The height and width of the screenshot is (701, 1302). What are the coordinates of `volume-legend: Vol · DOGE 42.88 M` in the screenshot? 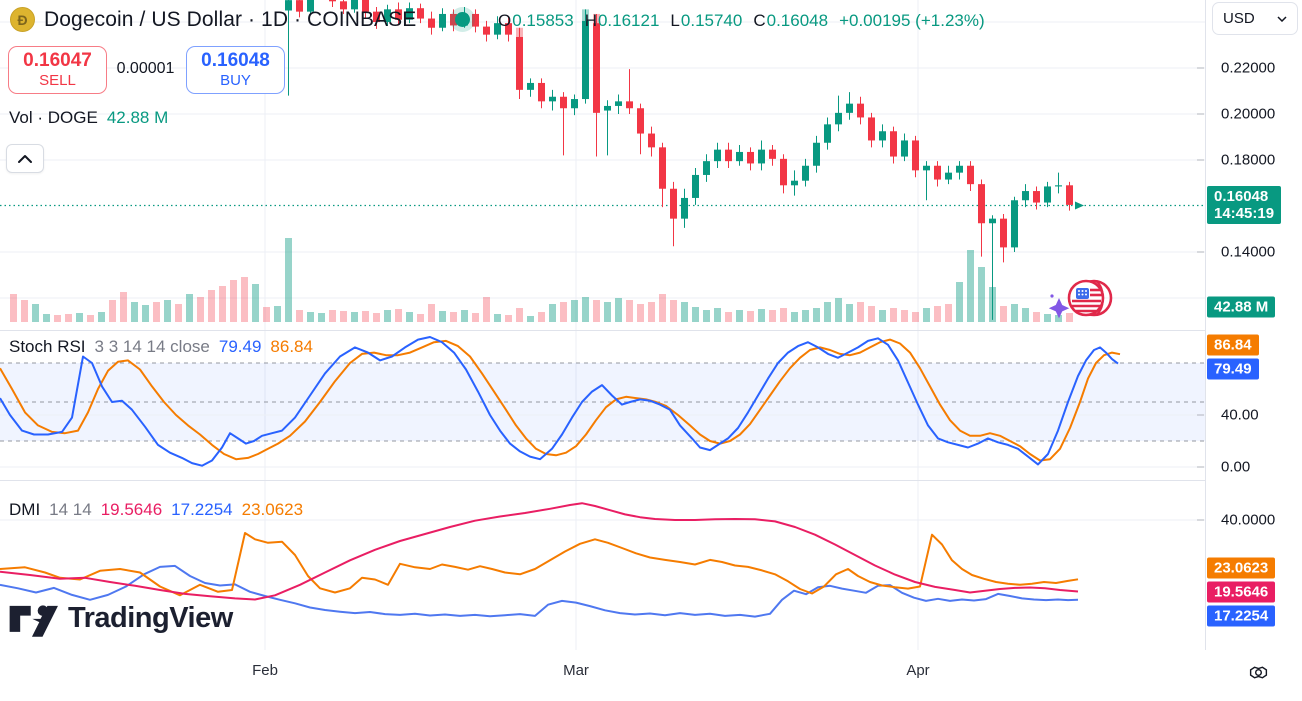 It's located at (88, 118).